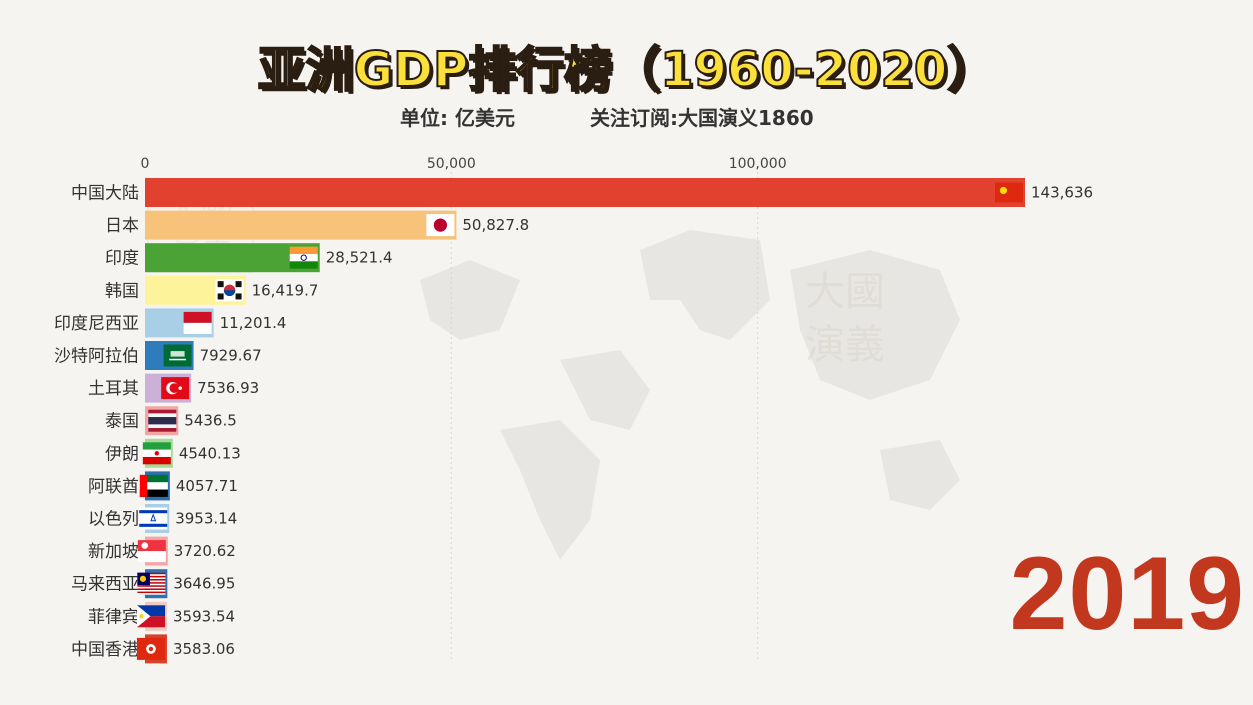 Image resolution: width=1253 pixels, height=705 pixels. What do you see at coordinates (440, 225) in the screenshot?
I see `japan-flag` at bounding box center [440, 225].